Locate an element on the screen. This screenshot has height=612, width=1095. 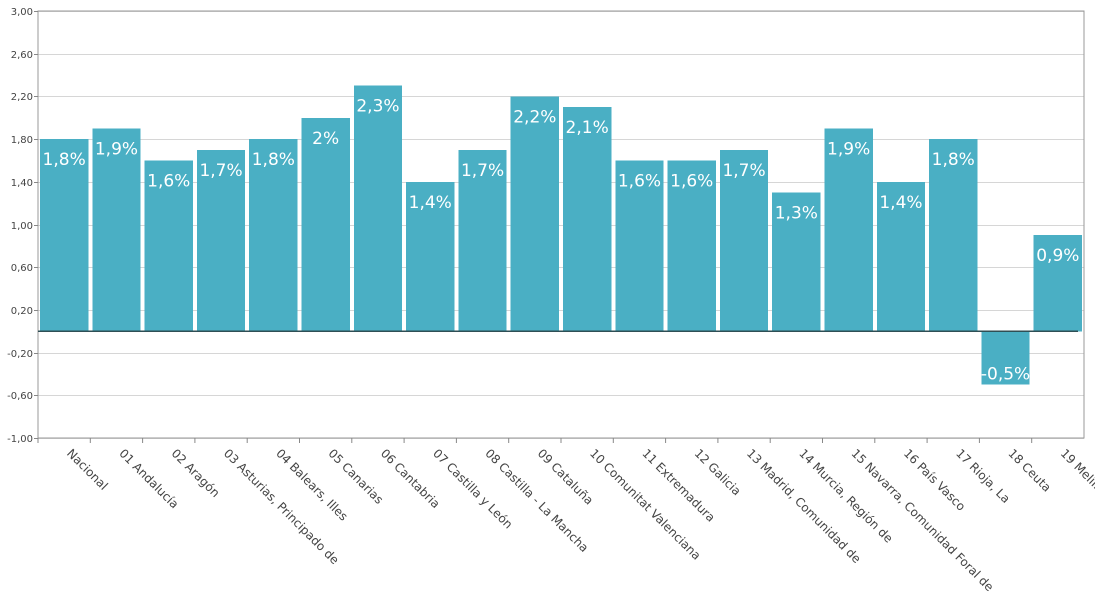
y-tick-label: 3,00 is located at coordinates (22, 12).